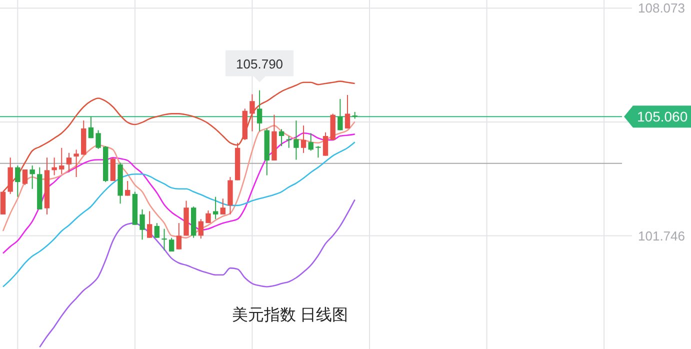 This screenshot has height=349, width=691. What do you see at coordinates (662, 116) in the screenshot?
I see `ref-line-label: 105.060` at bounding box center [662, 116].